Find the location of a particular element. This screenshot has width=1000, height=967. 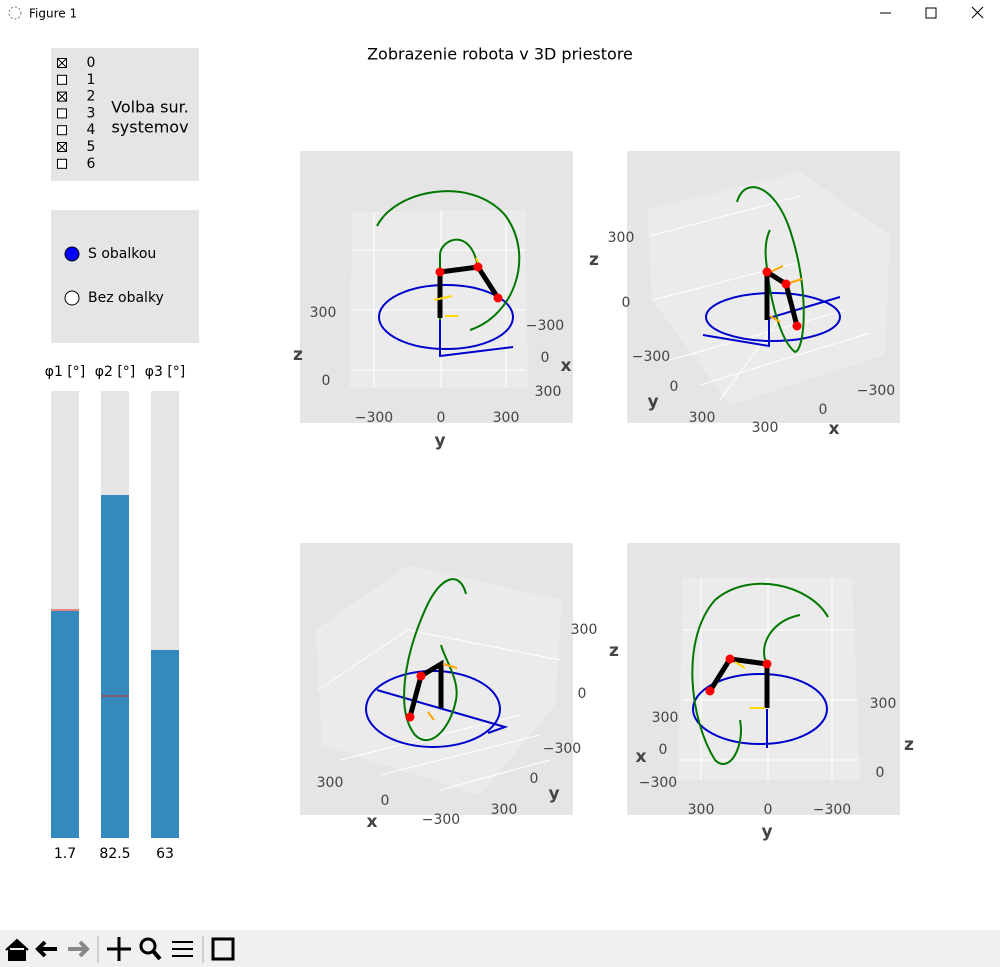

checkbox-label: 0 is located at coordinates (91, 63).